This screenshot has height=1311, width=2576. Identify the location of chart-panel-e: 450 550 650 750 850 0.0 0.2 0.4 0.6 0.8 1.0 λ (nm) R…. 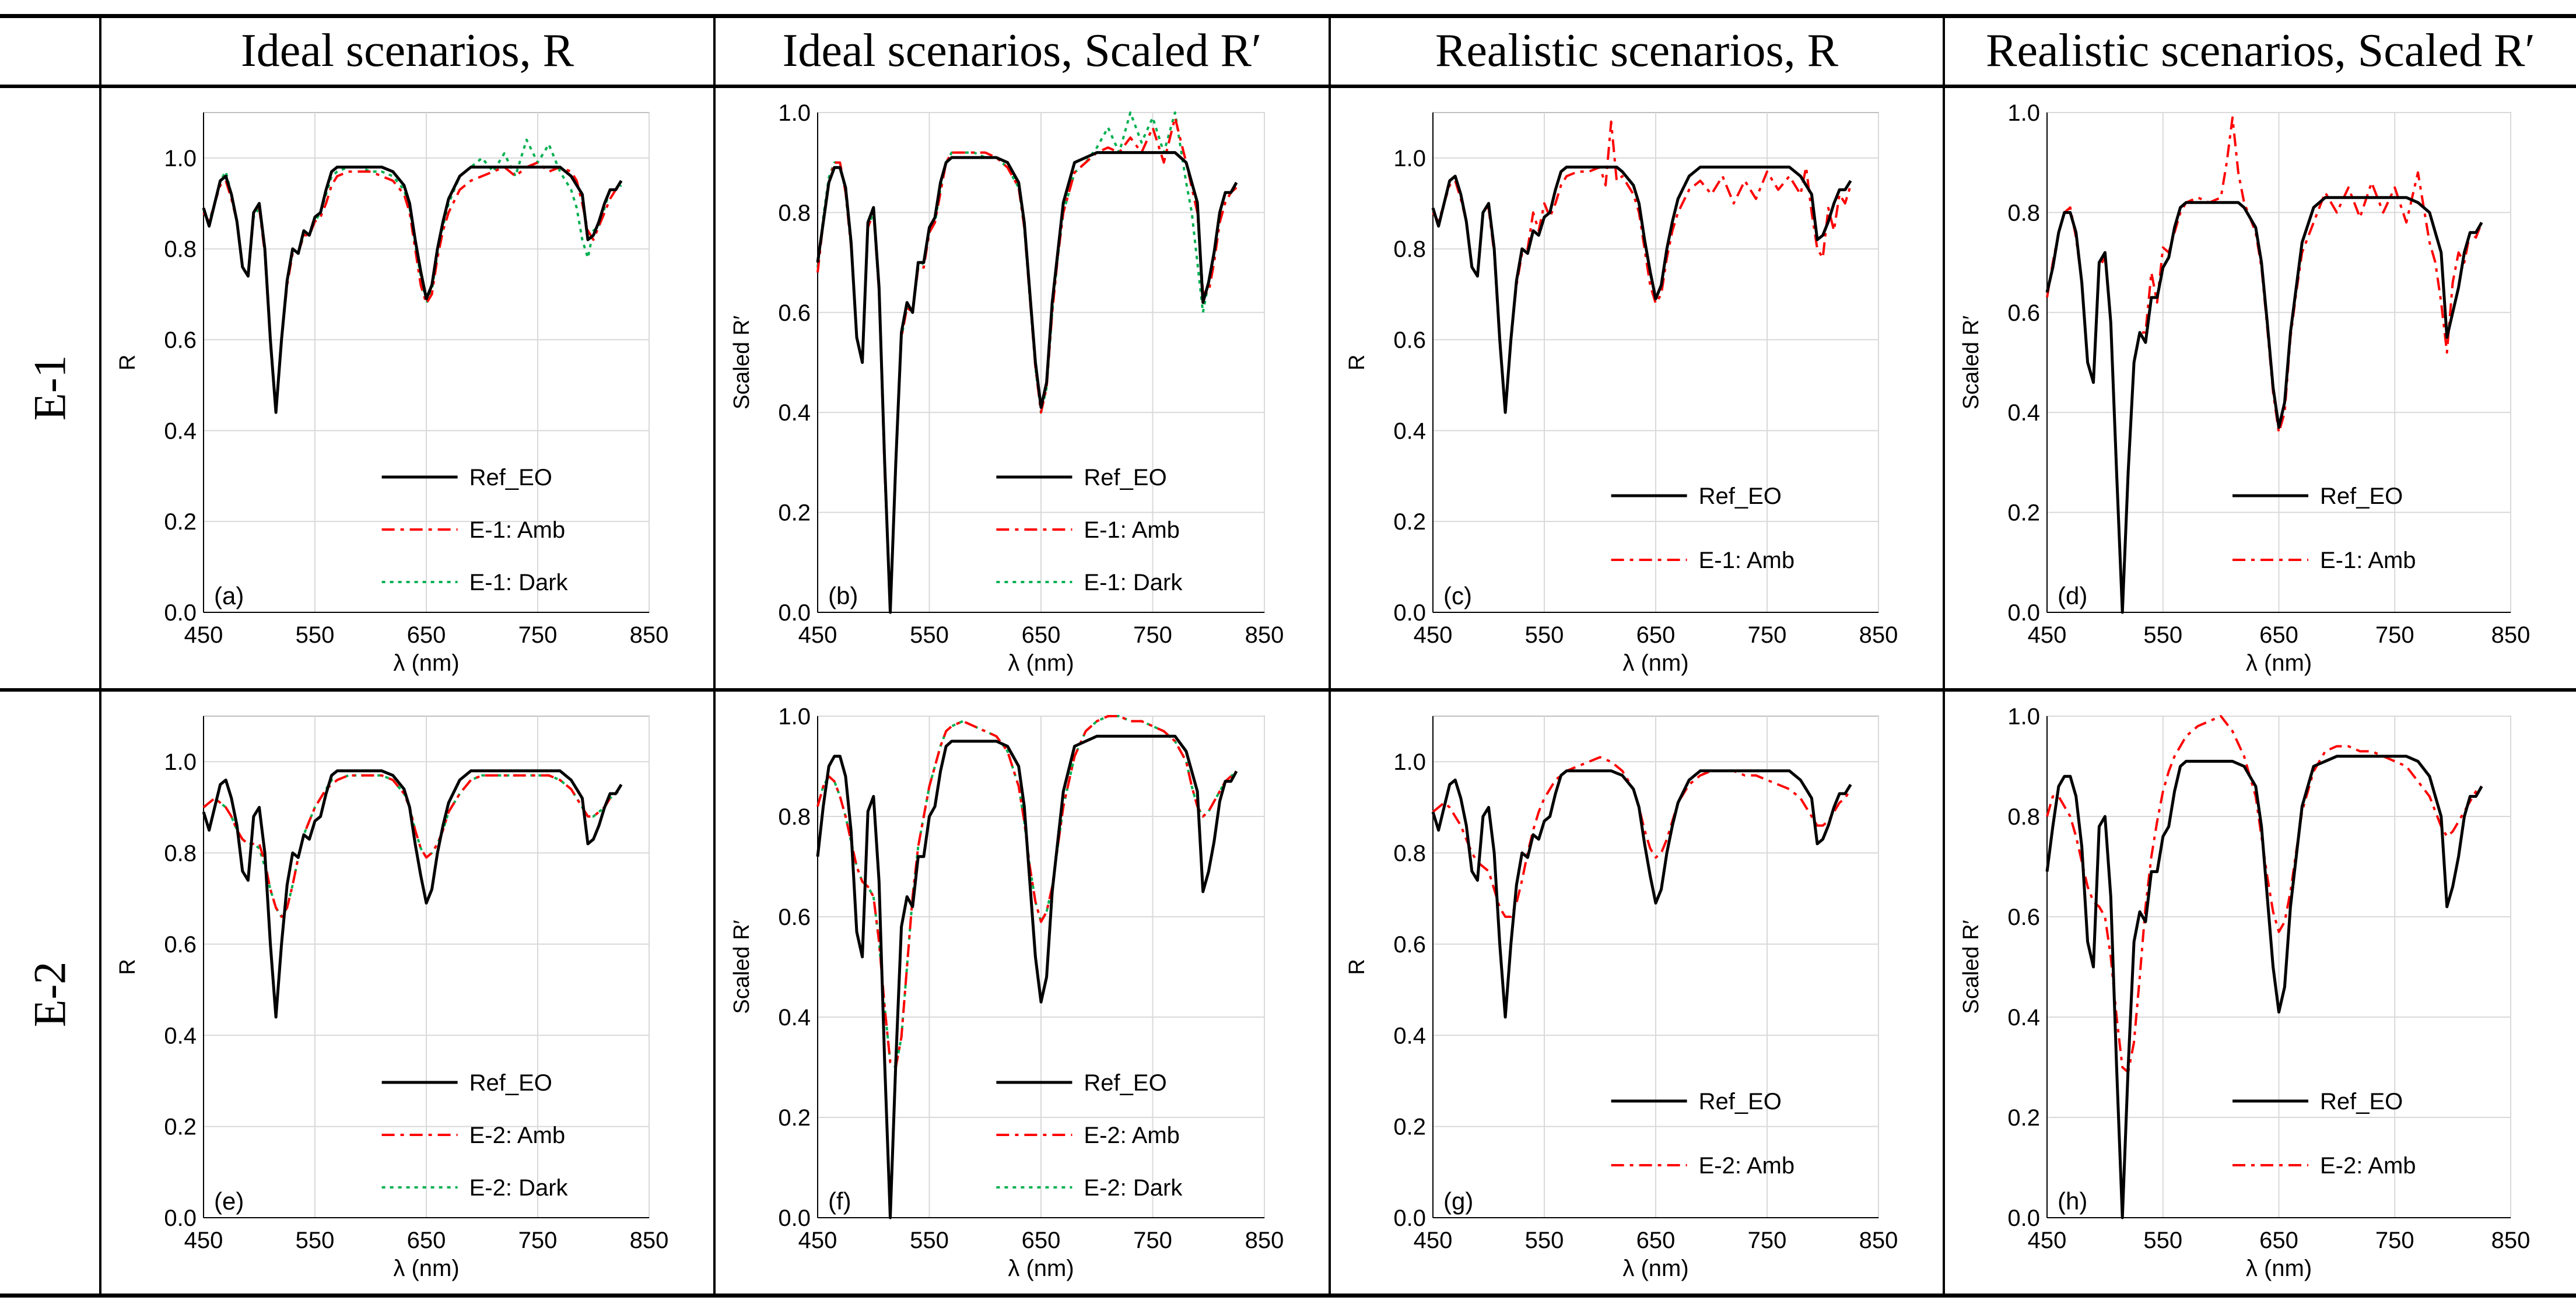
(391, 999).